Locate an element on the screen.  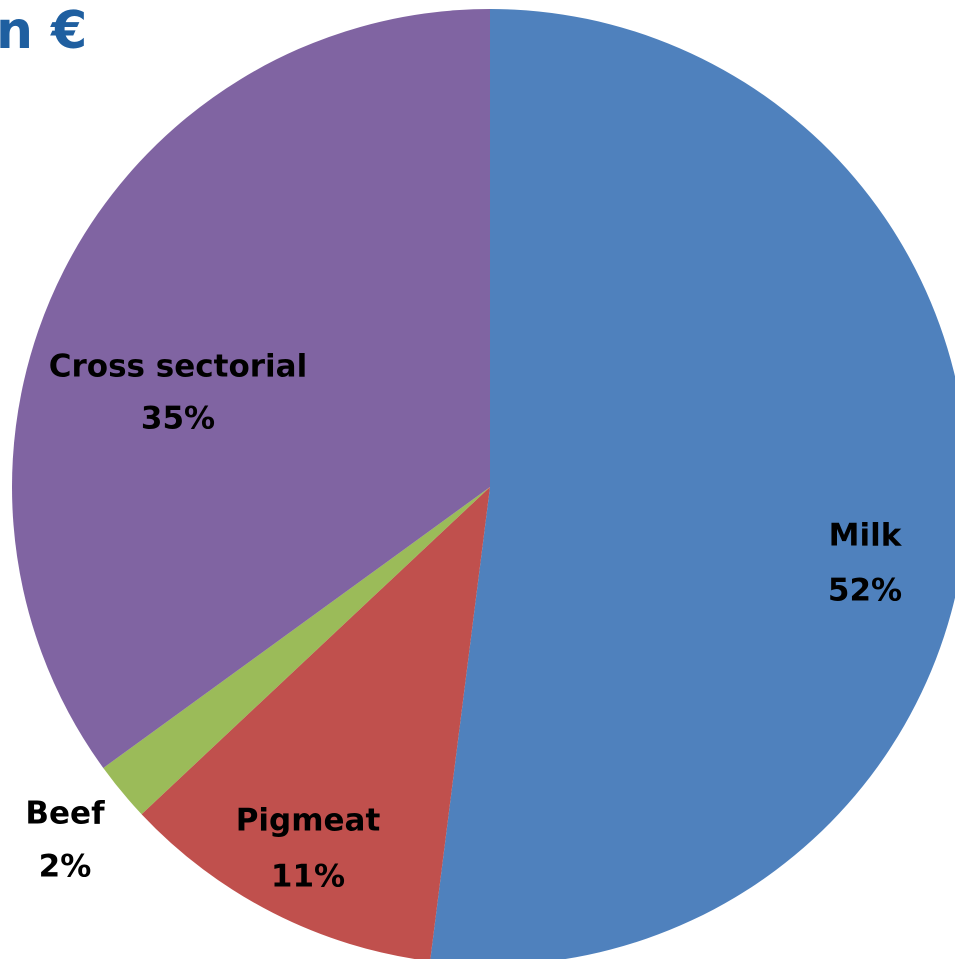
pie-slice is located at coordinates (296, 651).